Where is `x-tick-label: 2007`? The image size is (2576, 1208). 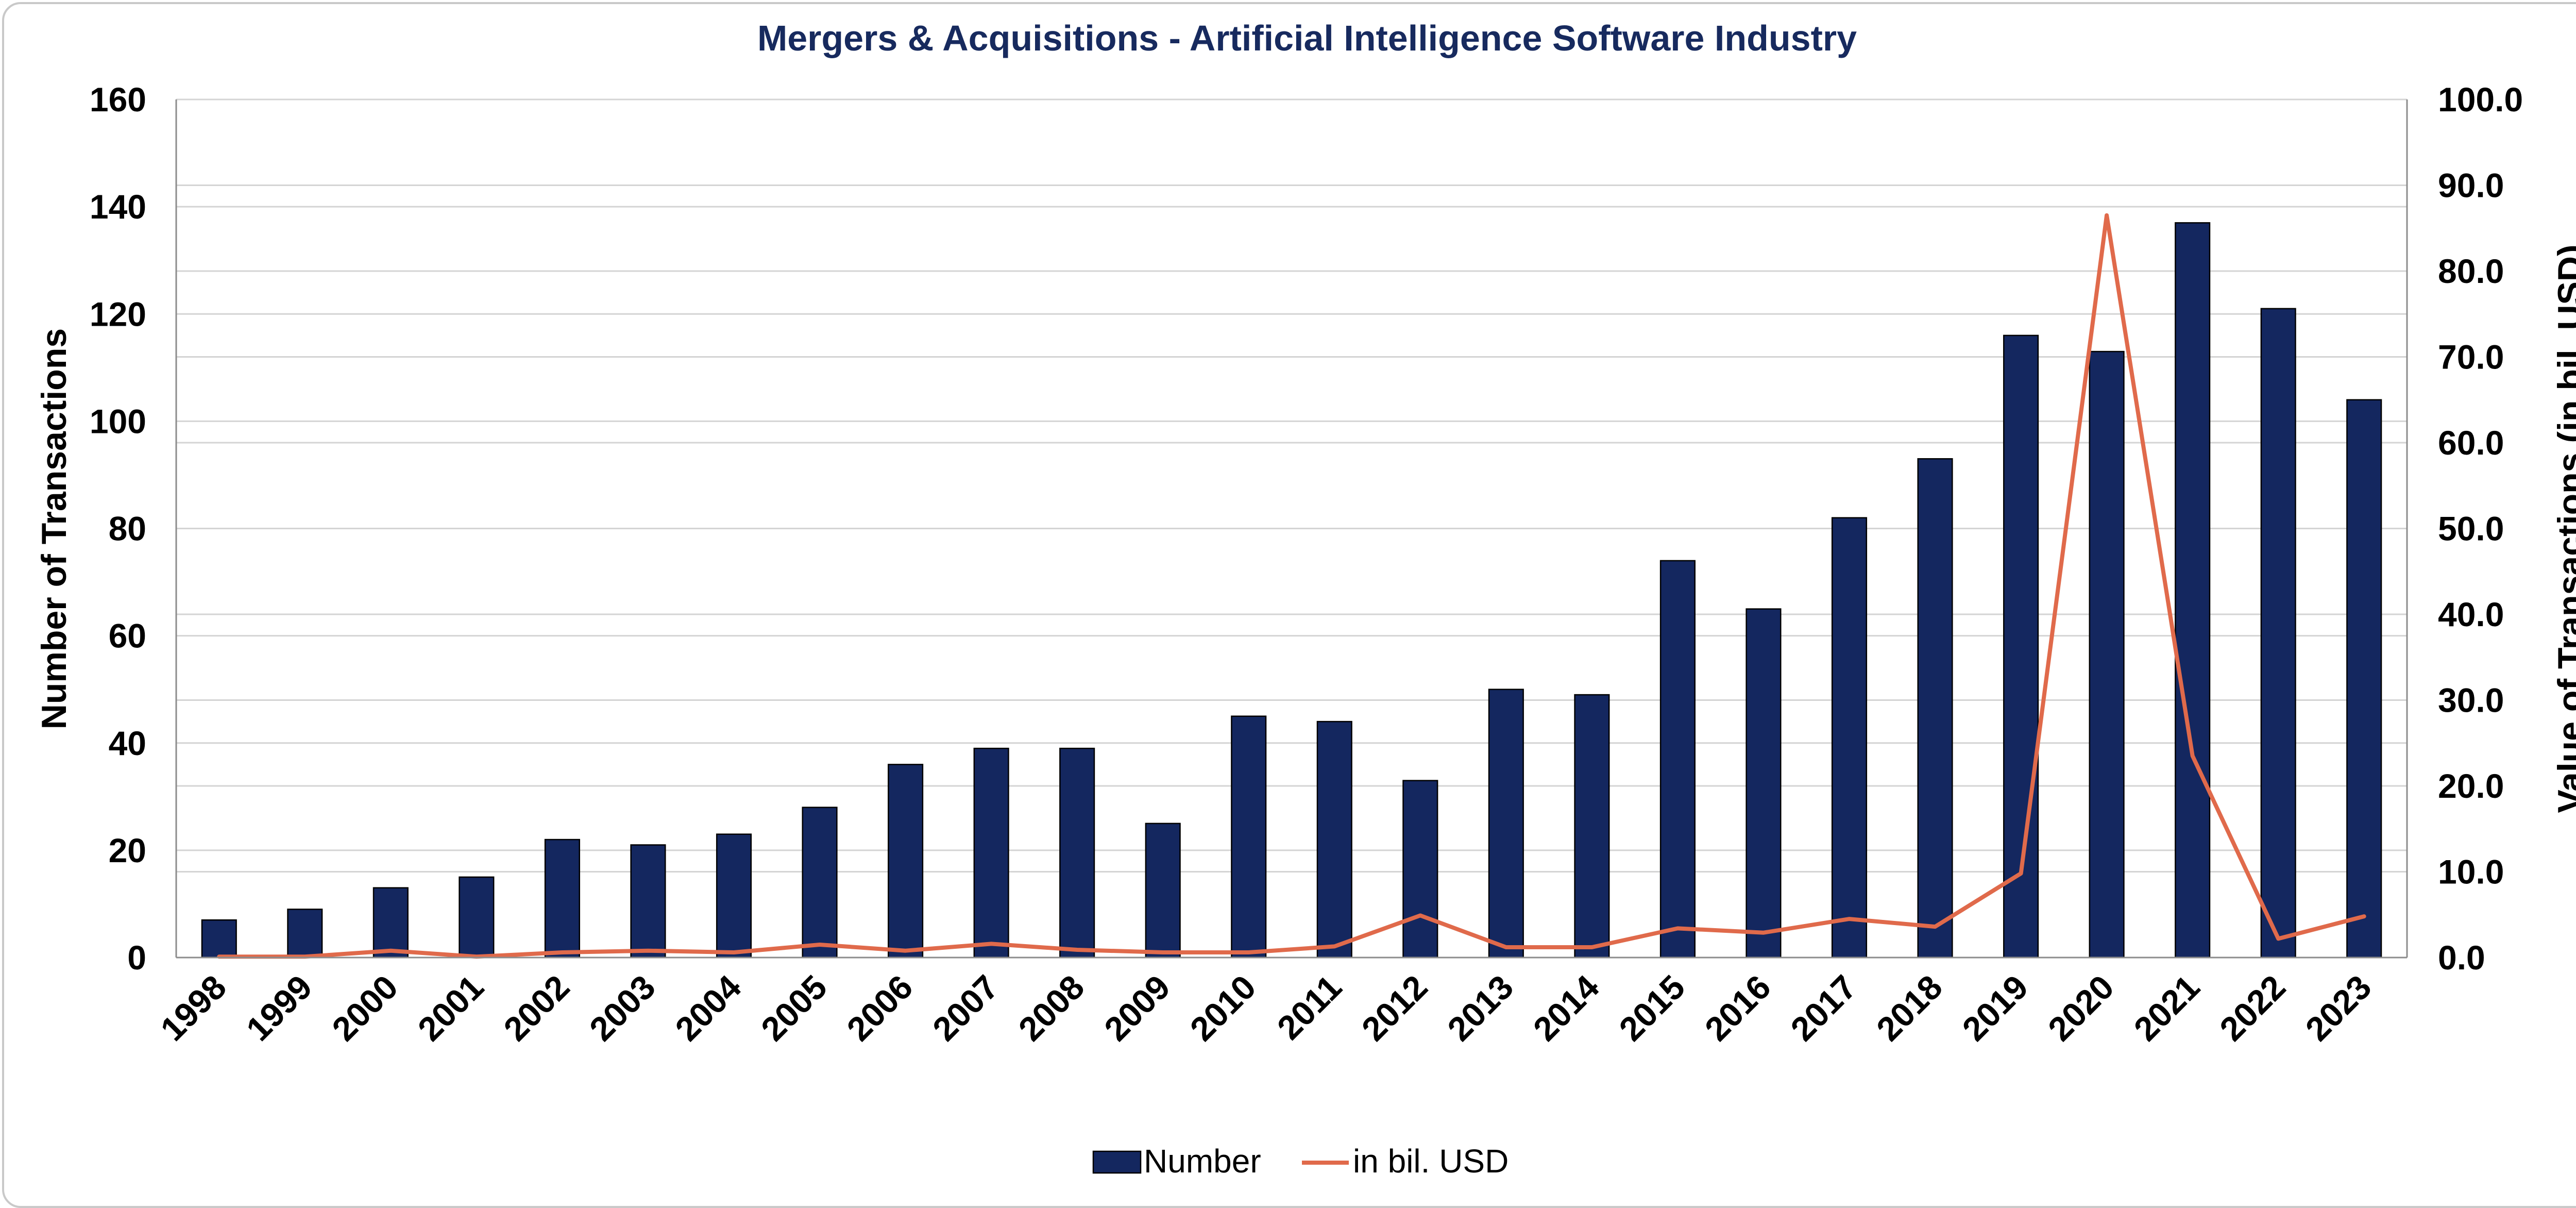
x-tick-label: 2007 is located at coordinates (965, 1008).